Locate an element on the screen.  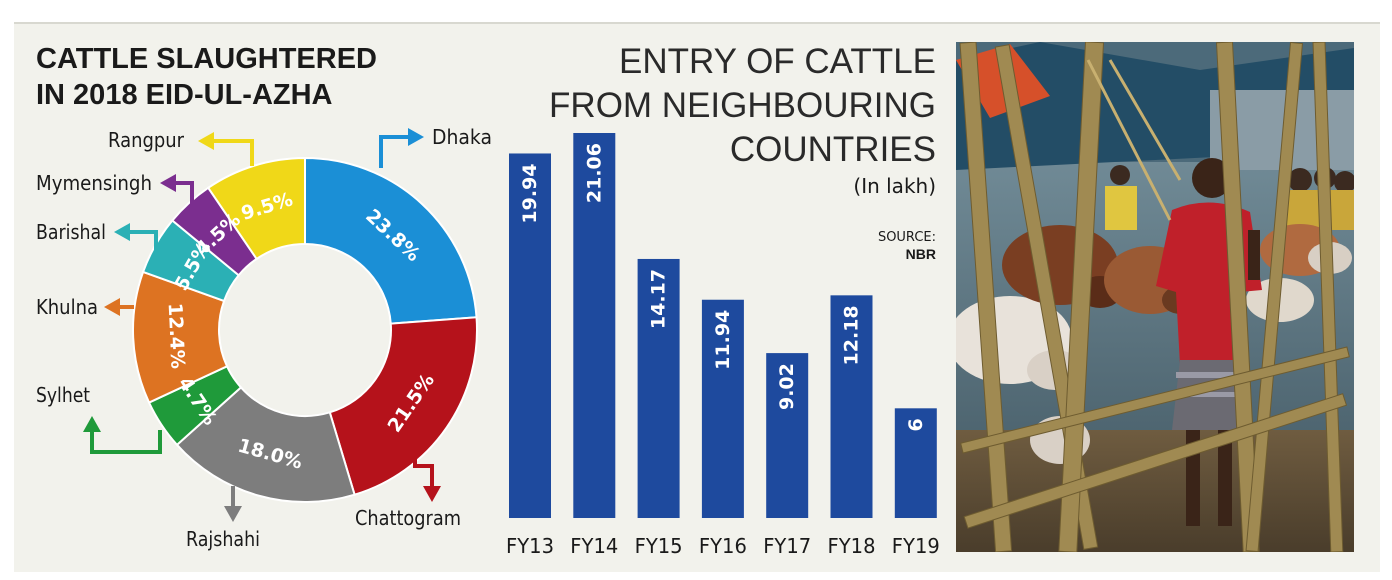
bar-fy15 is located at coordinates (658, 388).